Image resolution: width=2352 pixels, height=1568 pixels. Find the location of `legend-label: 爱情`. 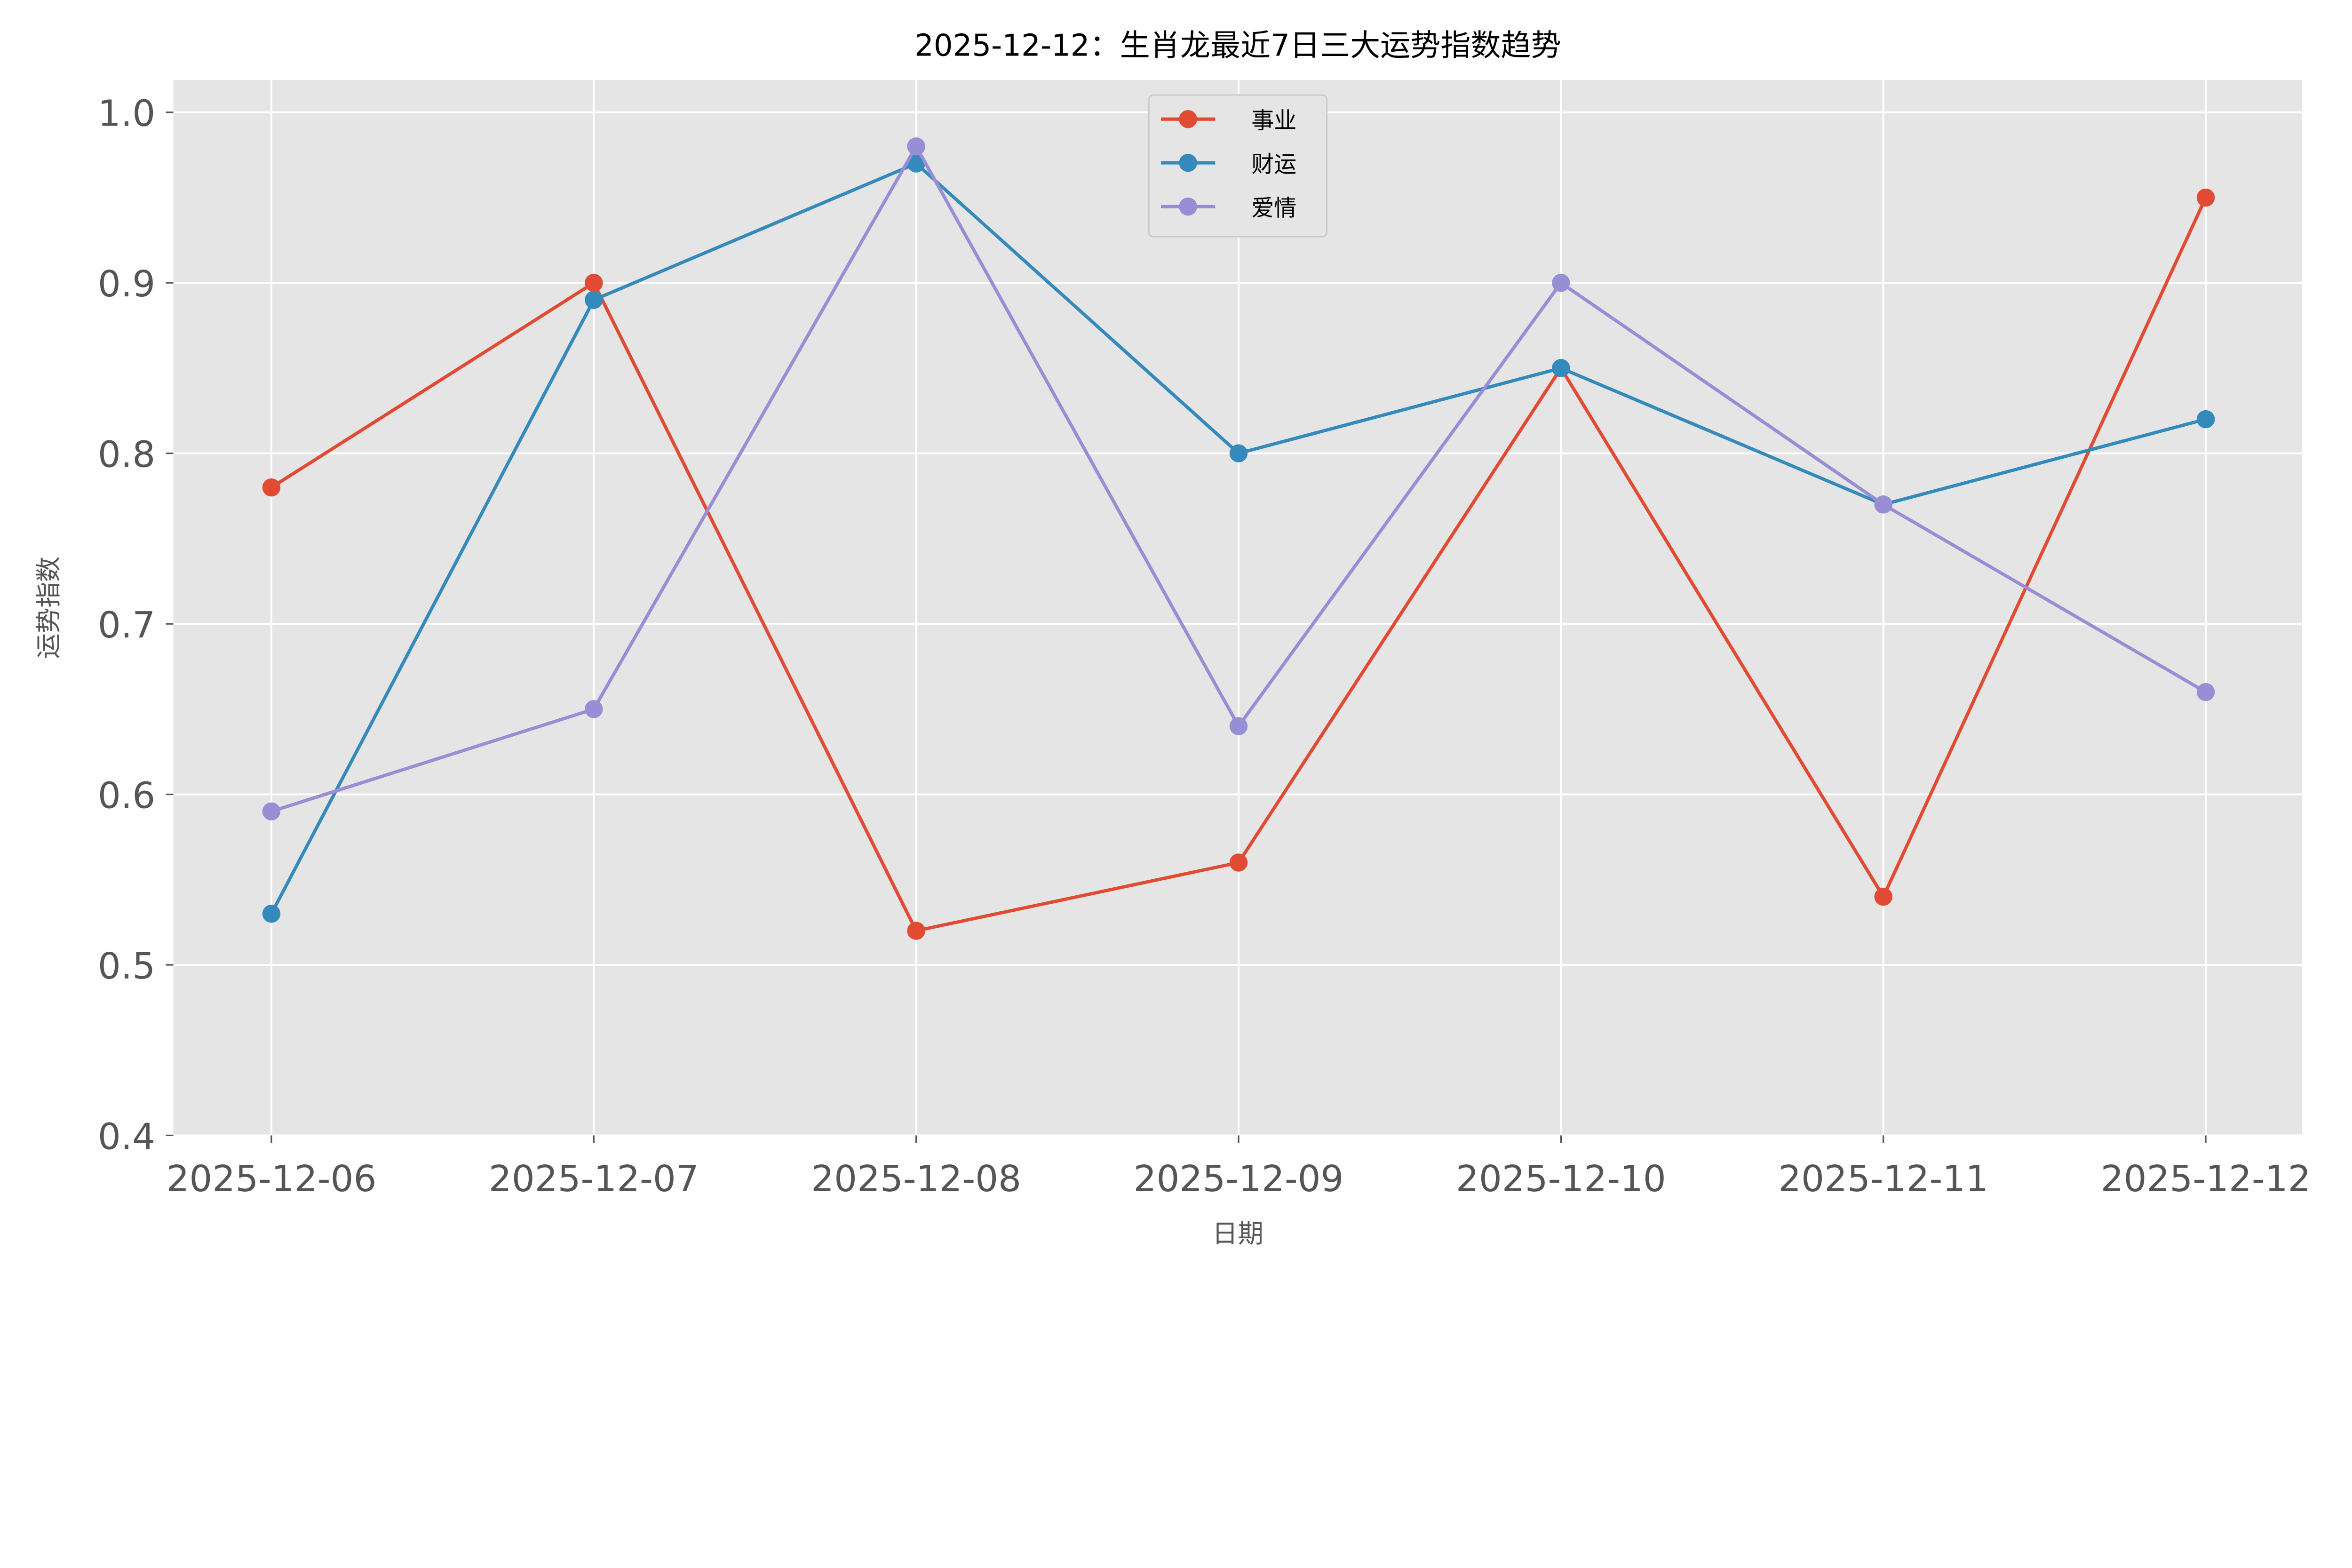

legend-label: 爱情 is located at coordinates (1273, 208).